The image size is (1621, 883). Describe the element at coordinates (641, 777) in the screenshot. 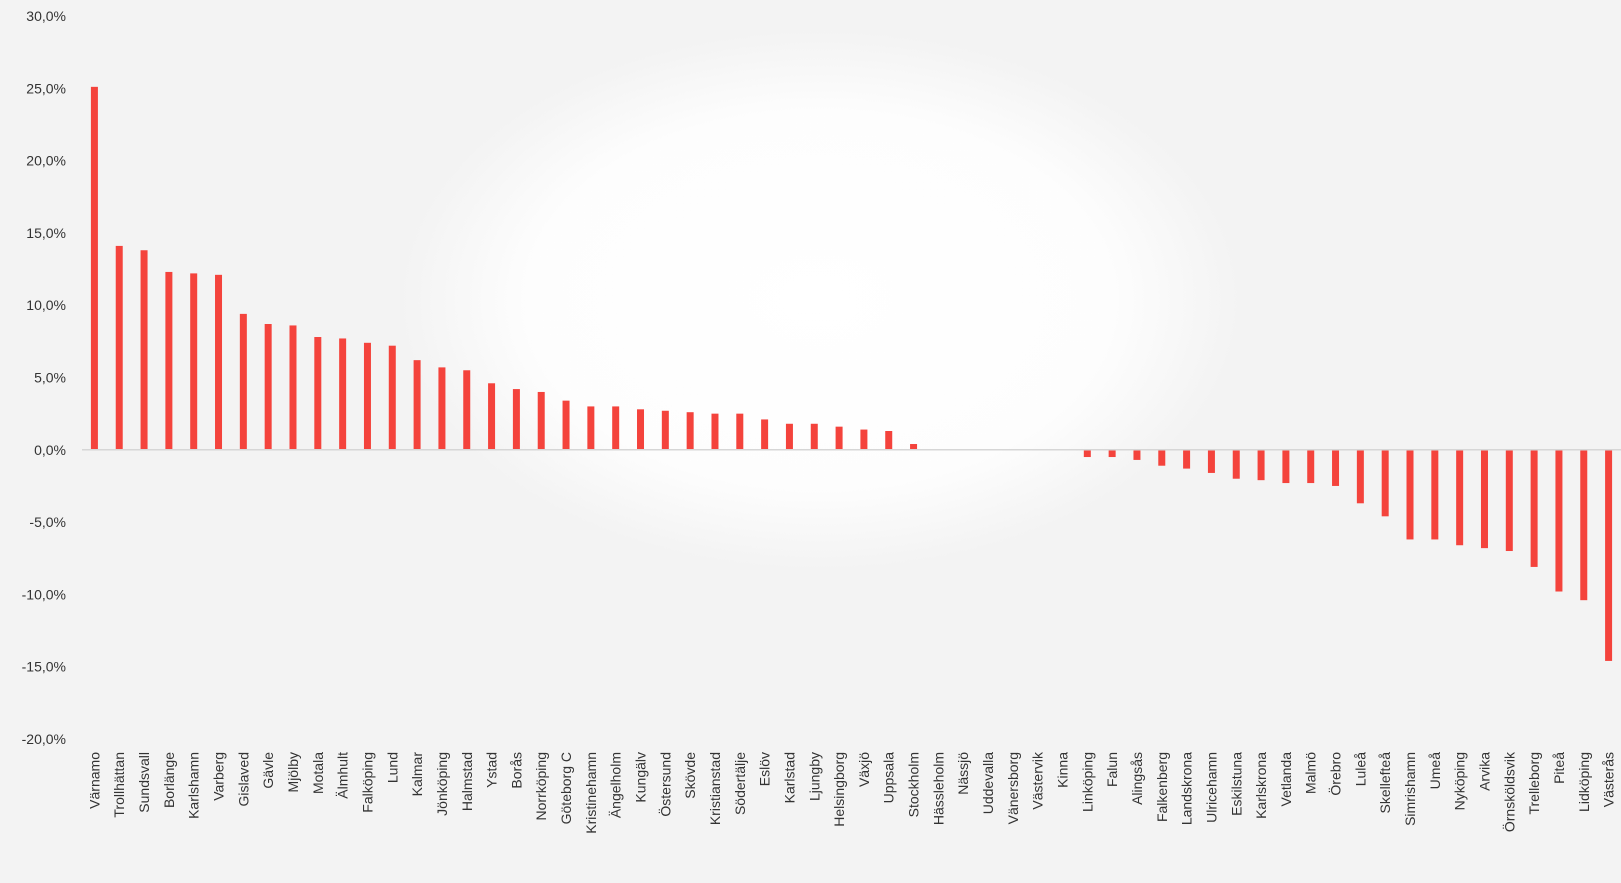

I see `x-tick-label: Kungälv` at that location.